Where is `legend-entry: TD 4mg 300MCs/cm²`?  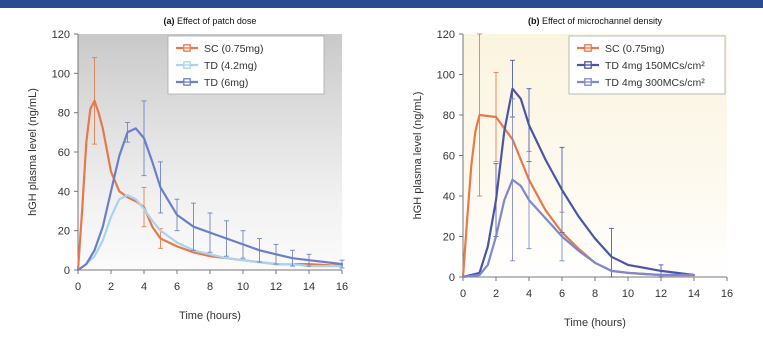 legend-entry: TD 4mg 300MCs/cm² is located at coordinates (655, 83).